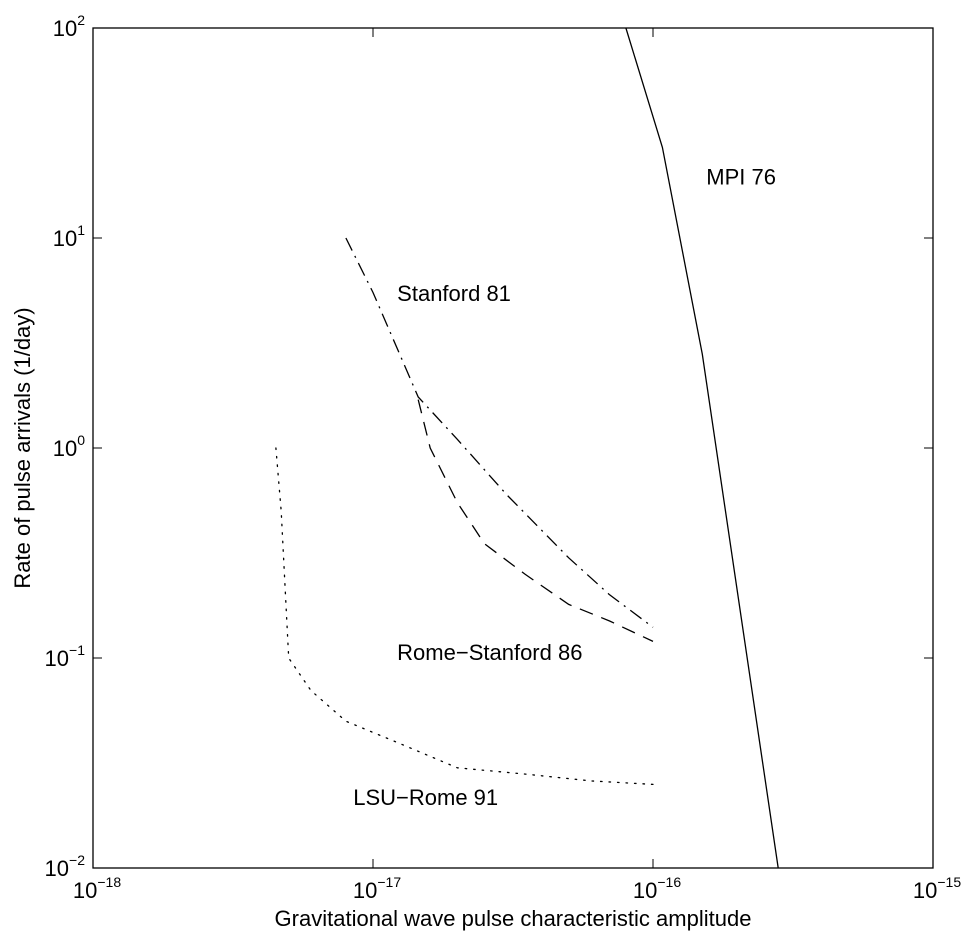 This screenshot has height=940, width=962. I want to click on annotation-label: Stanford 81, so click(454, 293).